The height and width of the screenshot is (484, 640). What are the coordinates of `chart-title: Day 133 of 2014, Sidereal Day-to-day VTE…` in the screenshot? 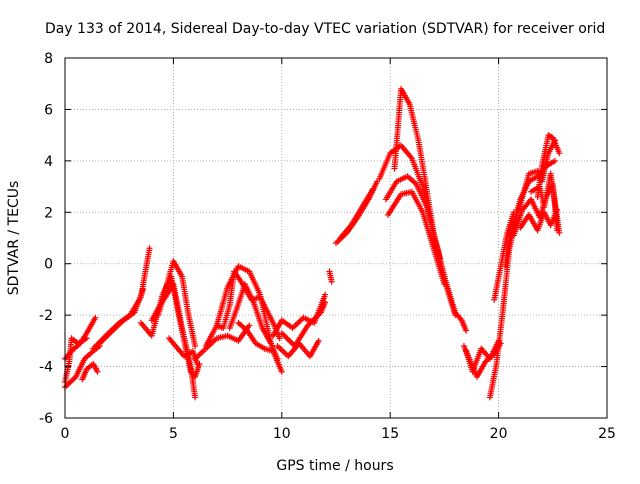 It's located at (325, 29).